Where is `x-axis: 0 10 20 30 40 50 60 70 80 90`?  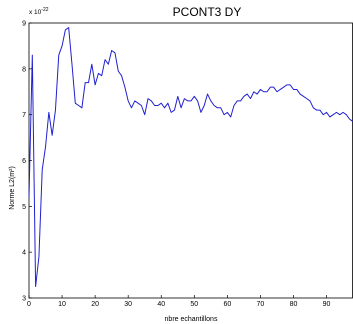 x-axis: 0 10 20 30 40 50 60 70 80 90 is located at coordinates (179, 301).